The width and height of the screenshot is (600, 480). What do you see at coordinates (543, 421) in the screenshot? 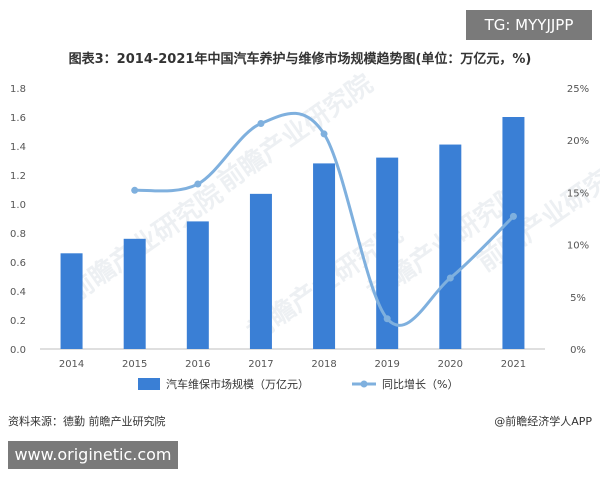
I see `credit-note: @前瞻经济学人APP` at bounding box center [543, 421].